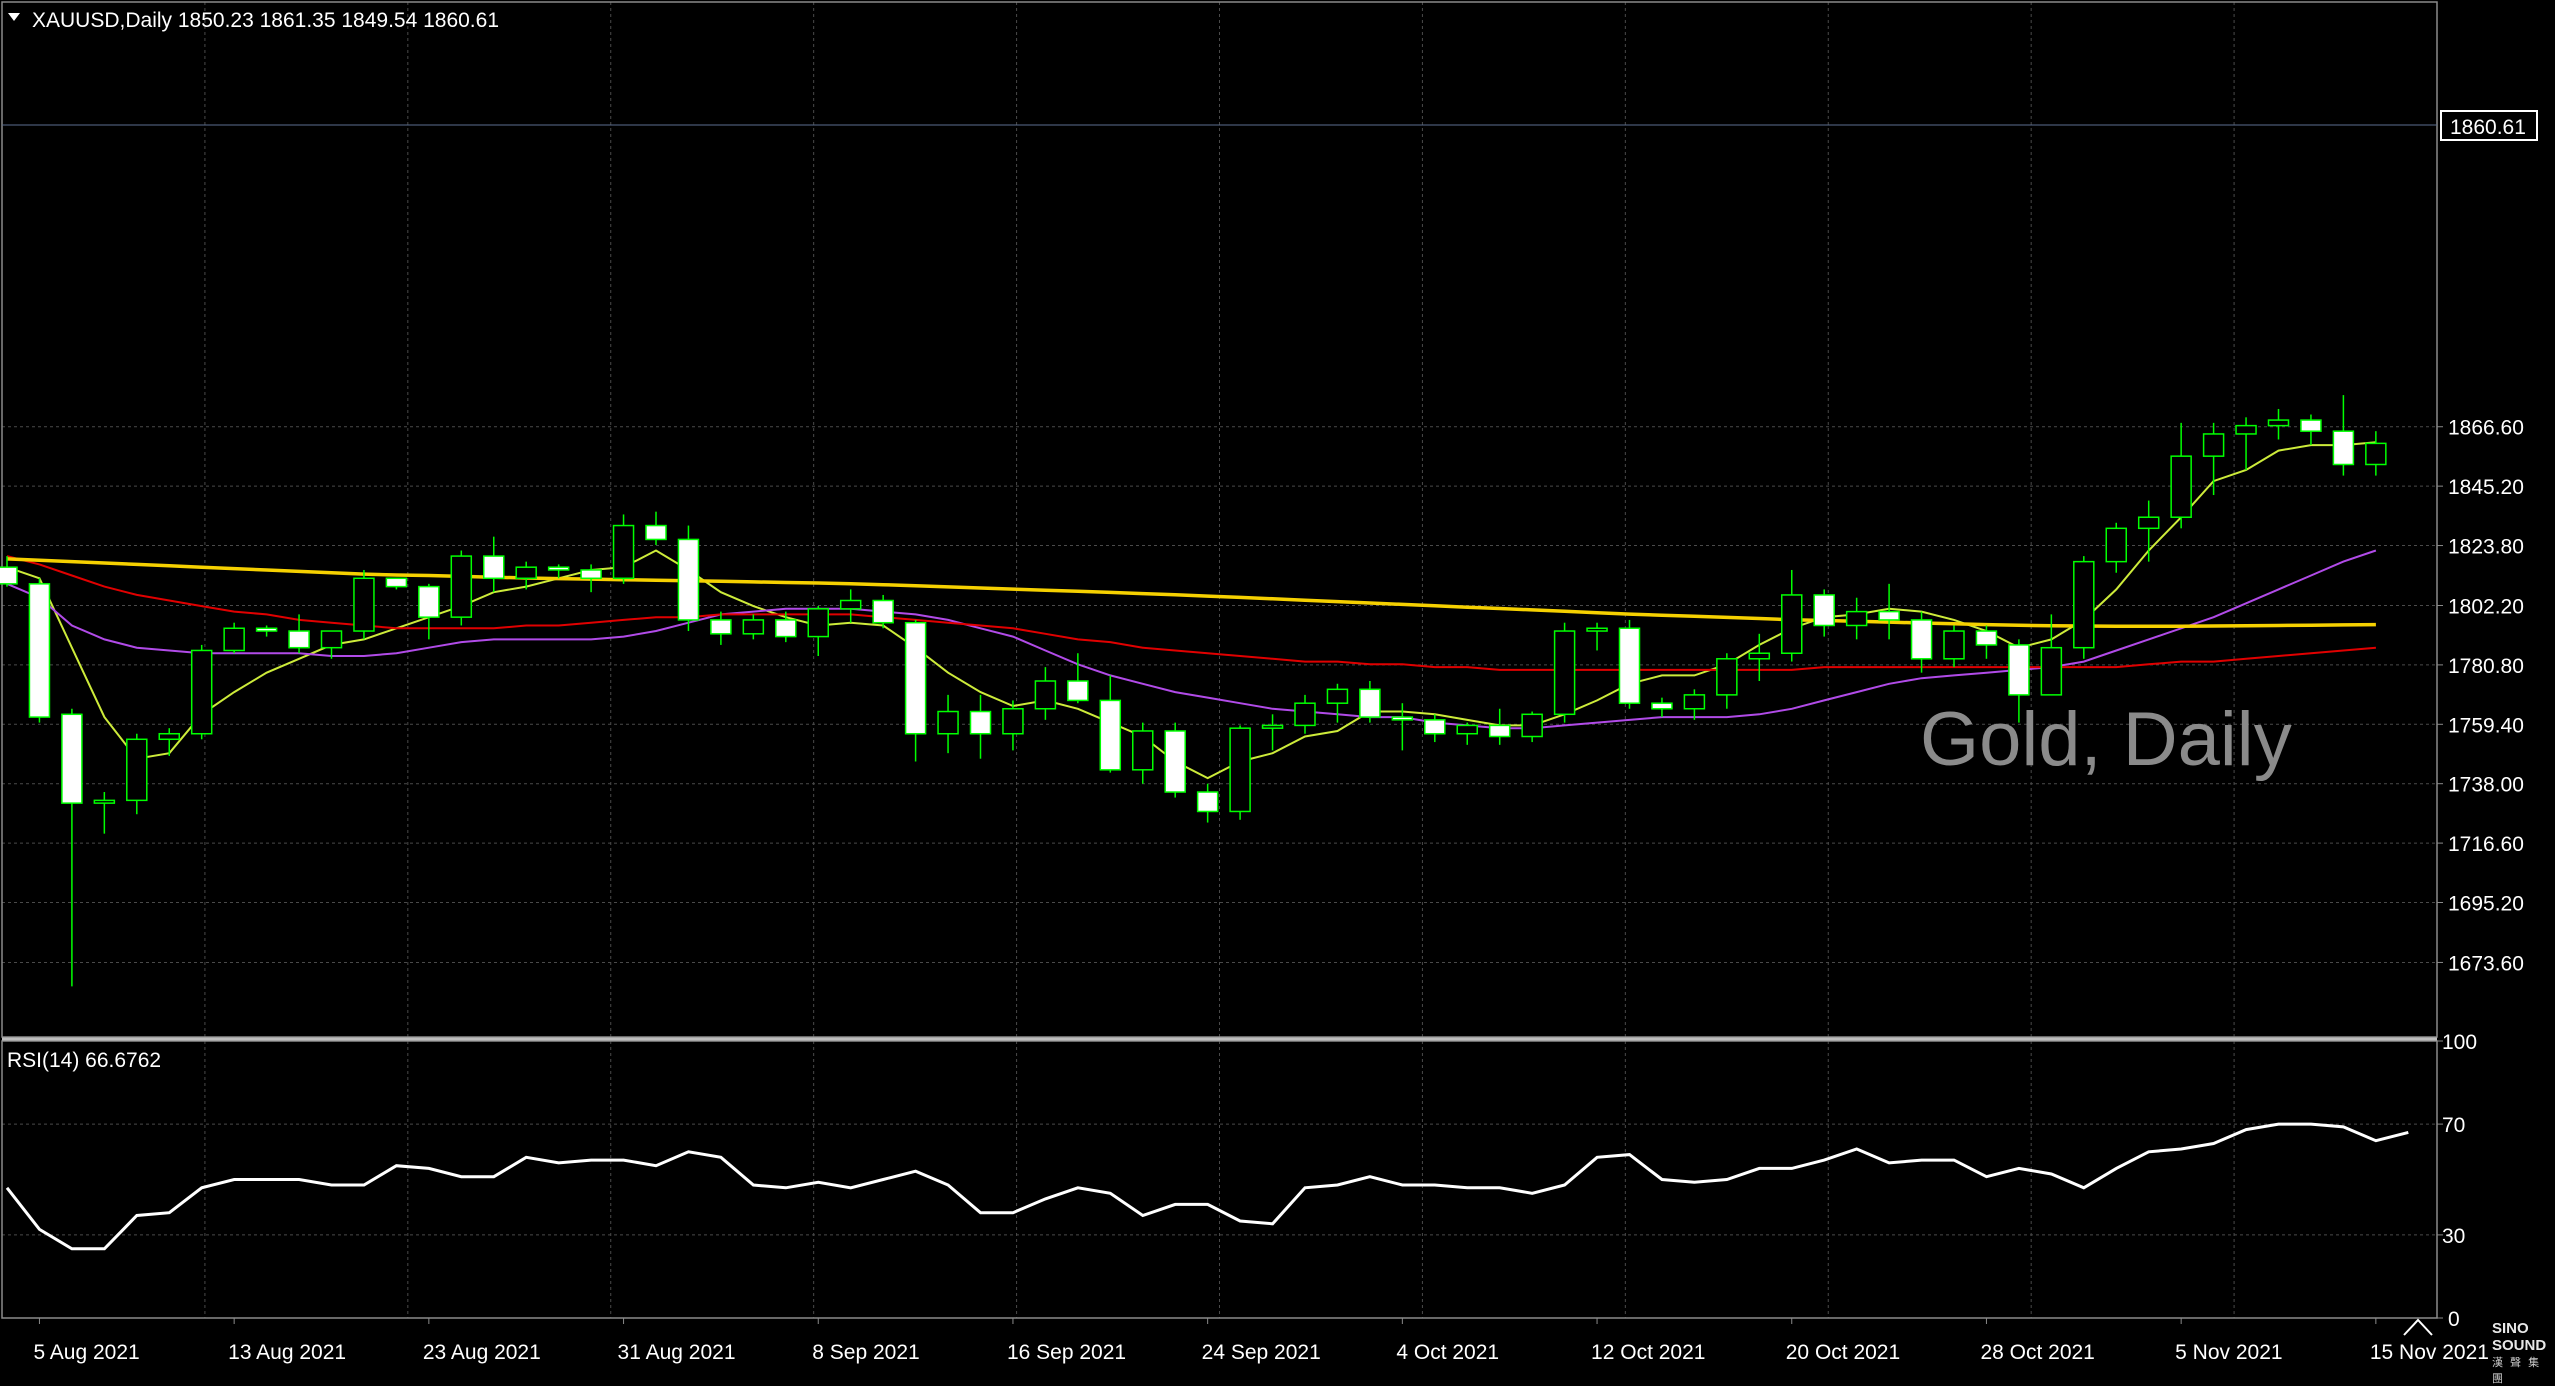  What do you see at coordinates (1066, 1352) in the screenshot?
I see `date-tick-label: 16 Sep 2021` at bounding box center [1066, 1352].